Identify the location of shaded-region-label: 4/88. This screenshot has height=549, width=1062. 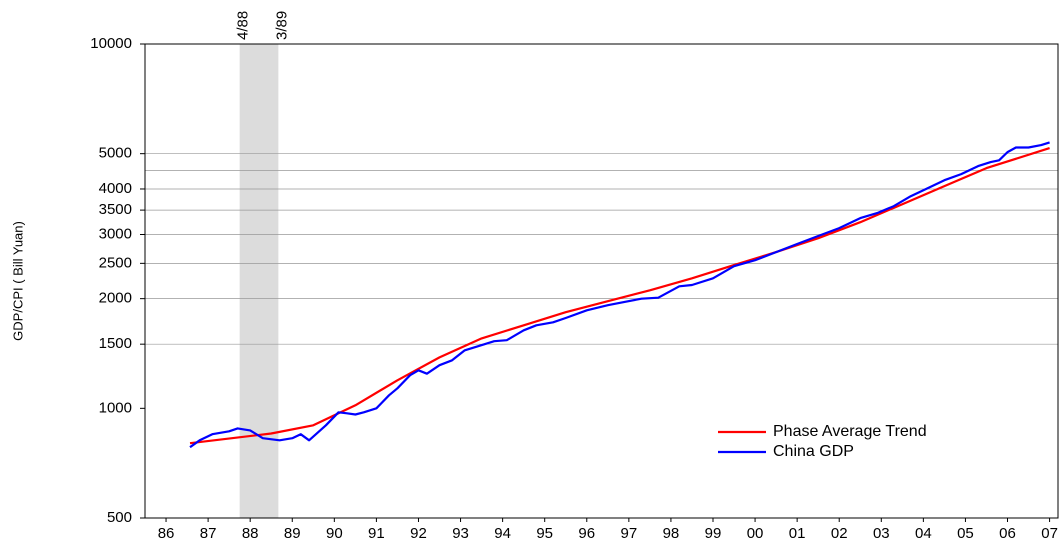
(243, 25).